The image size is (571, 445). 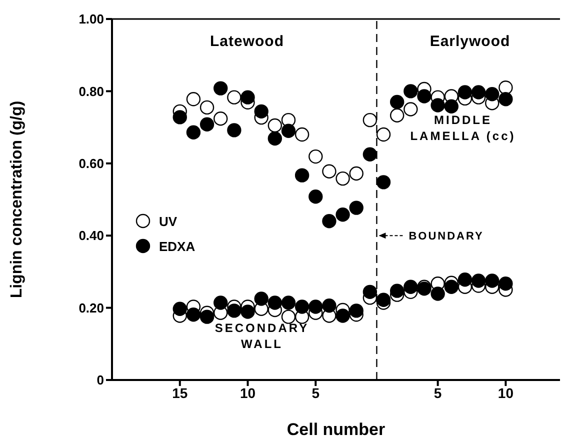 I want to click on y-axis-title: Lignin concentration (g/g), so click(x=17, y=199).